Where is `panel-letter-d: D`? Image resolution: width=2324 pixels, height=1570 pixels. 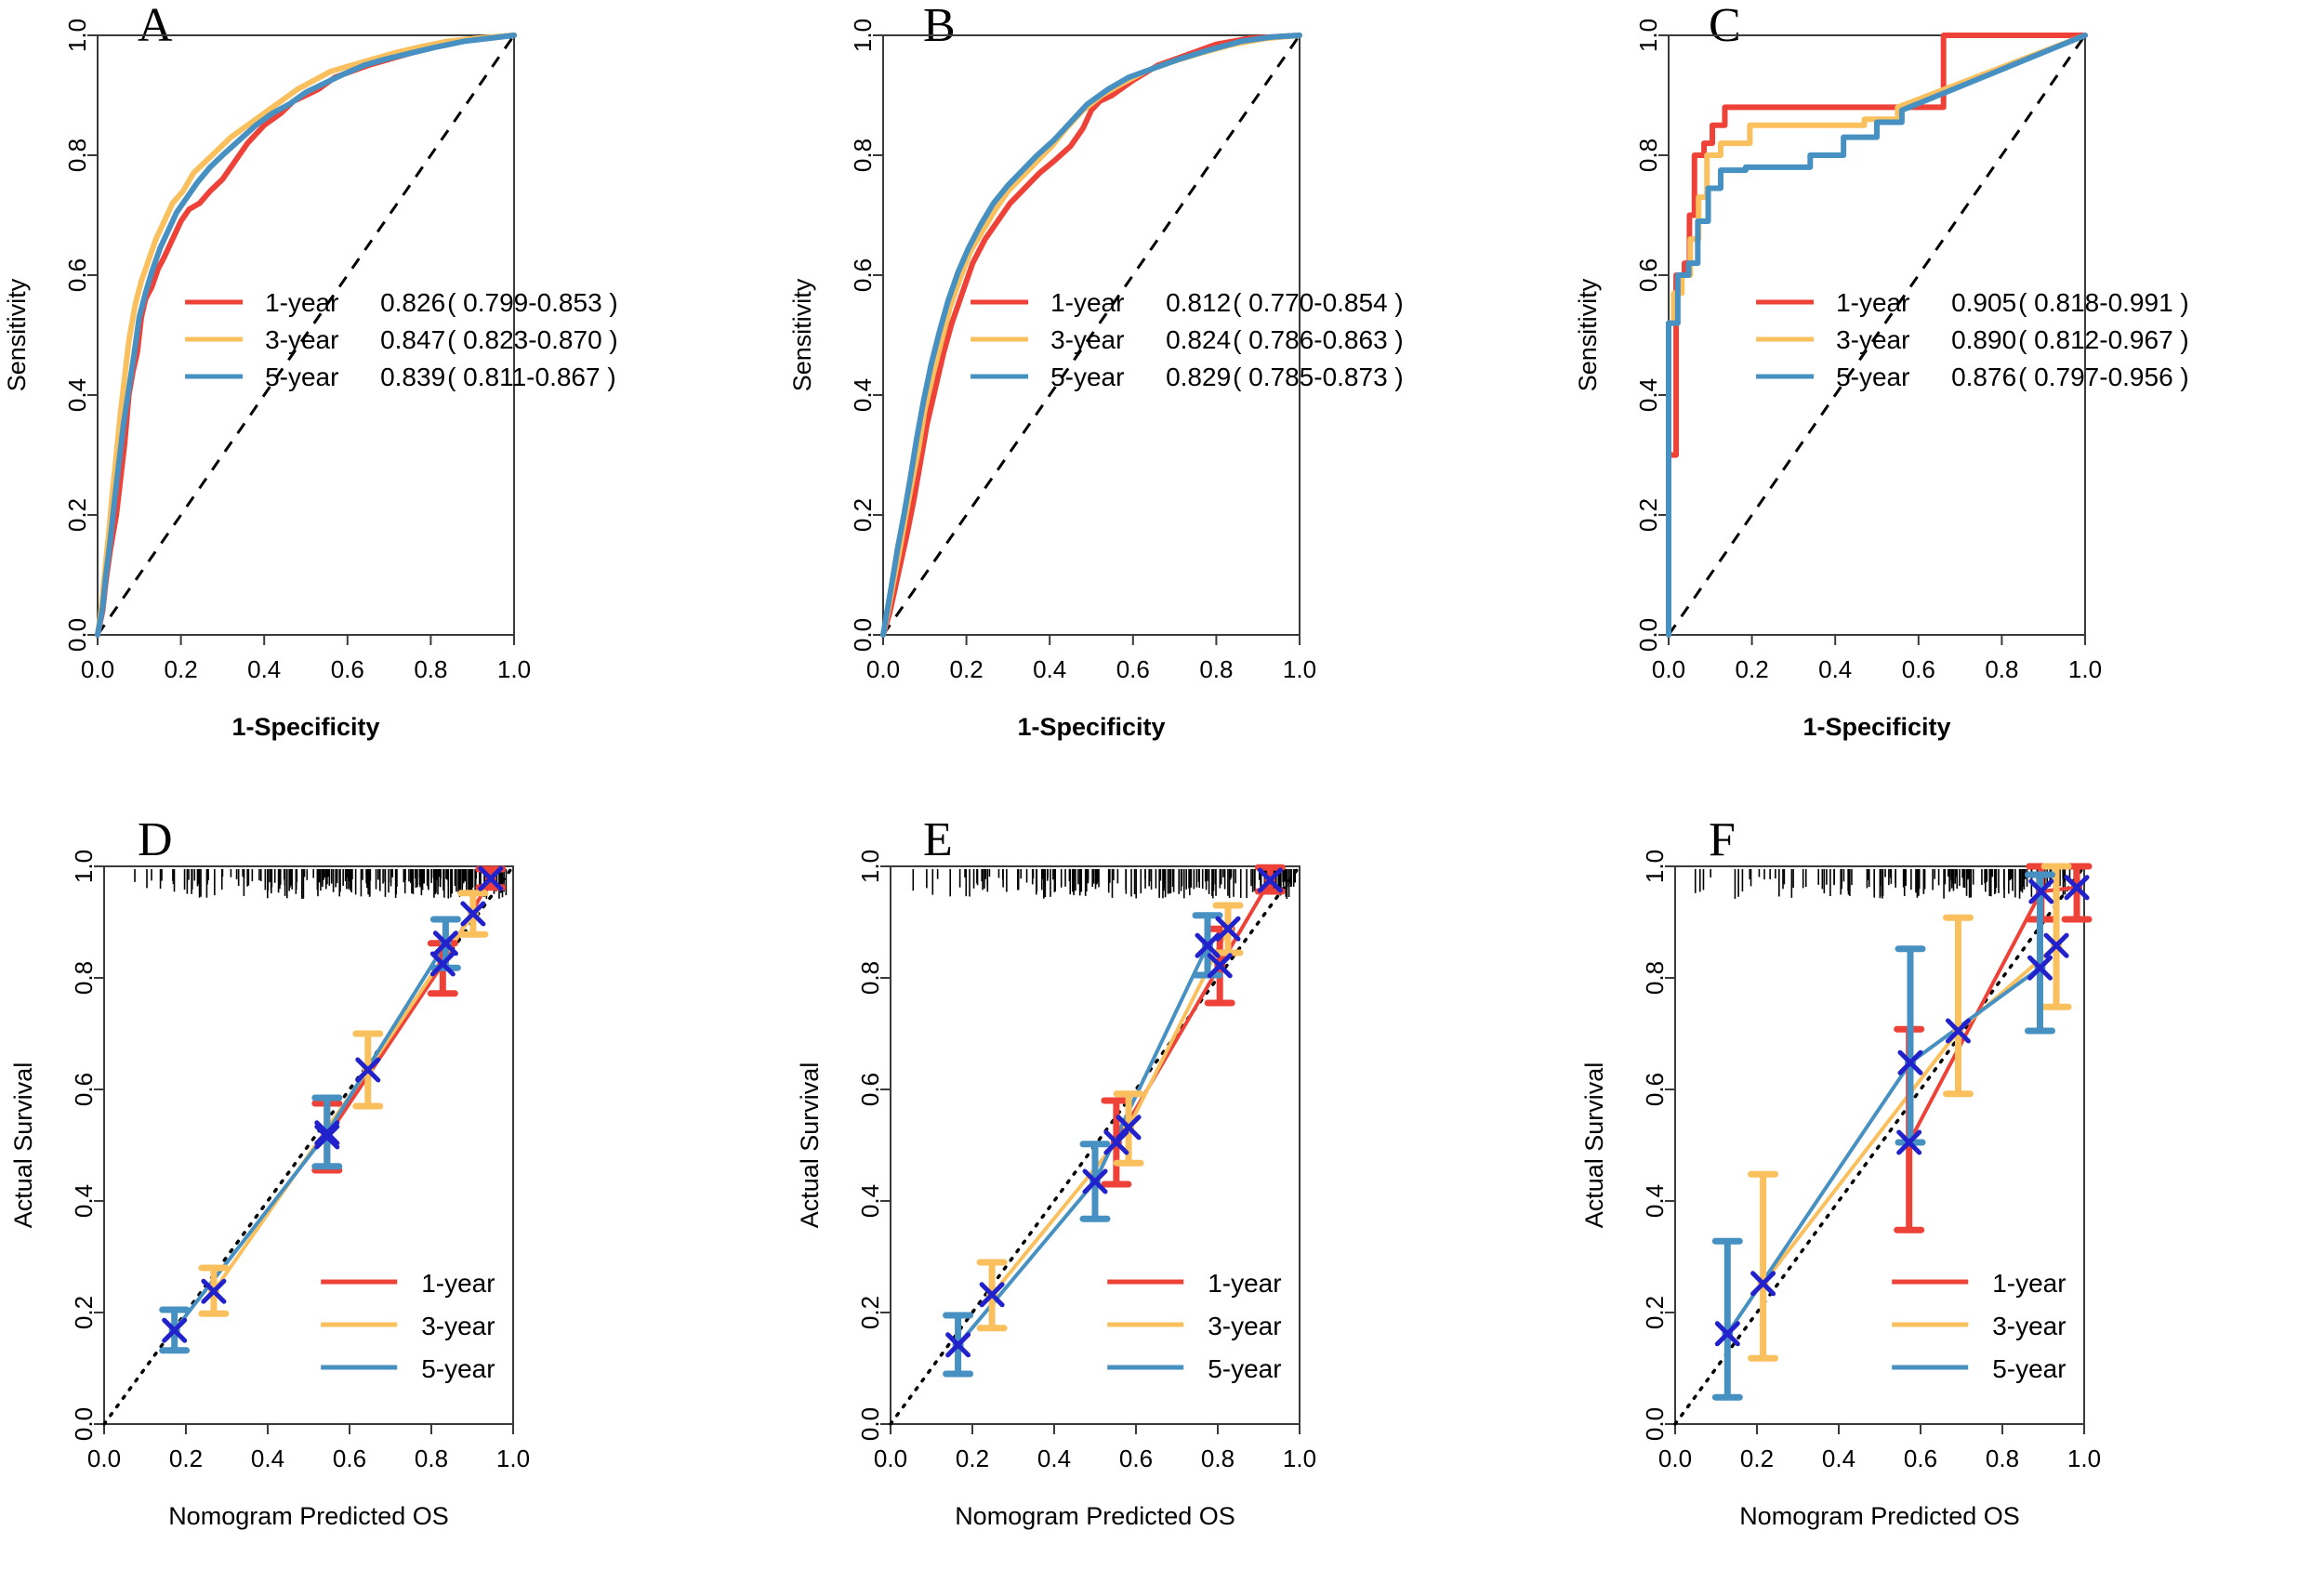 panel-letter-d: D is located at coordinates (155, 840).